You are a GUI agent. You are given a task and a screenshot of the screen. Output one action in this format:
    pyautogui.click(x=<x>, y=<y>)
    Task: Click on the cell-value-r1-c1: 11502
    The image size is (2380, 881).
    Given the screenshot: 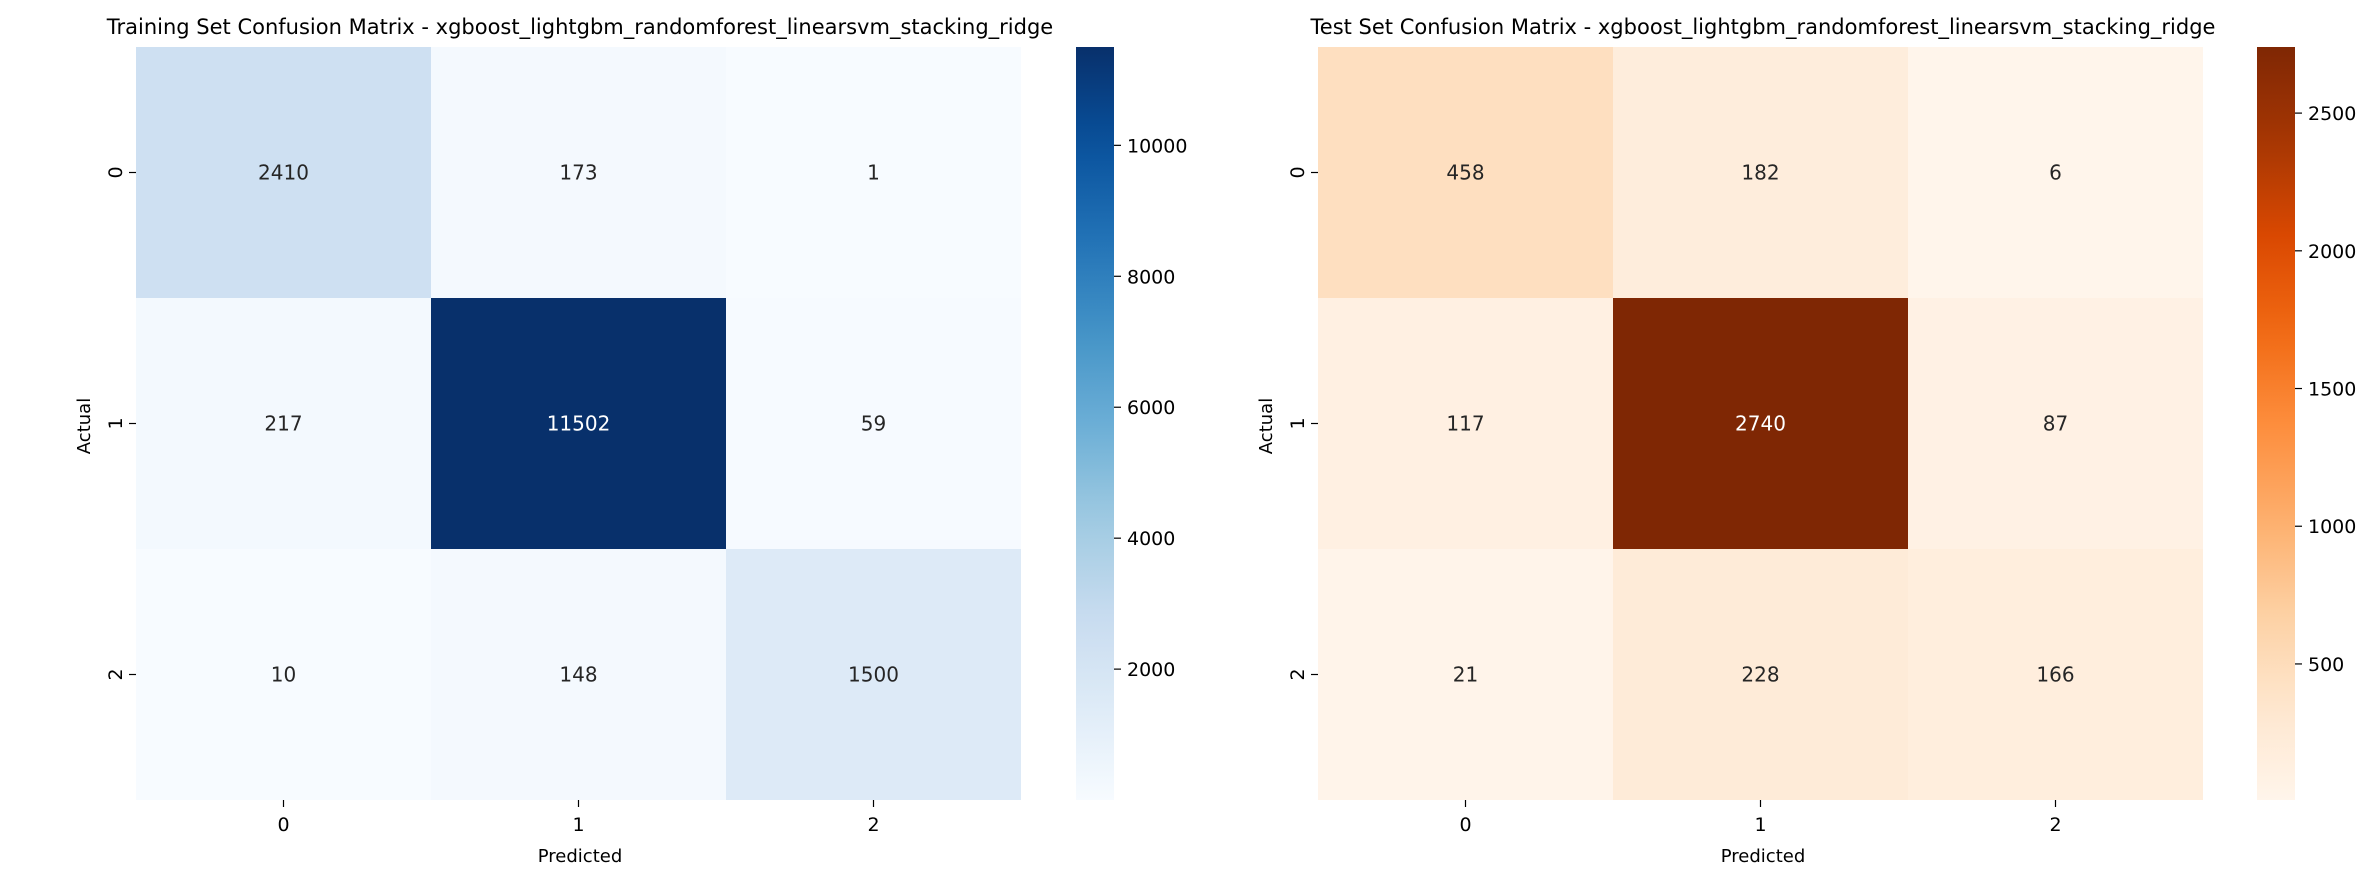 What is the action you would take?
    pyautogui.click(x=579, y=424)
    